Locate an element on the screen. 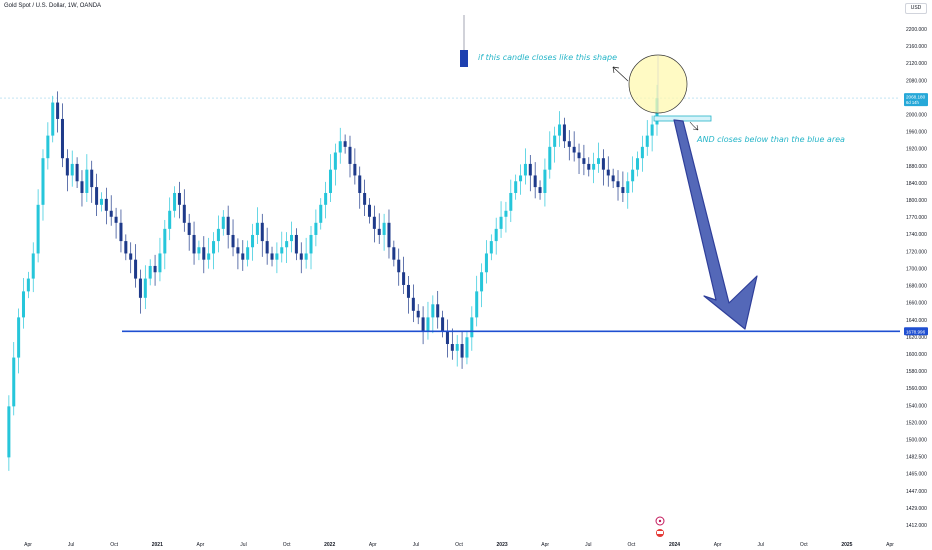 This screenshot has height=550, width=932. y-tick-label: 1960.000 is located at coordinates (916, 133).